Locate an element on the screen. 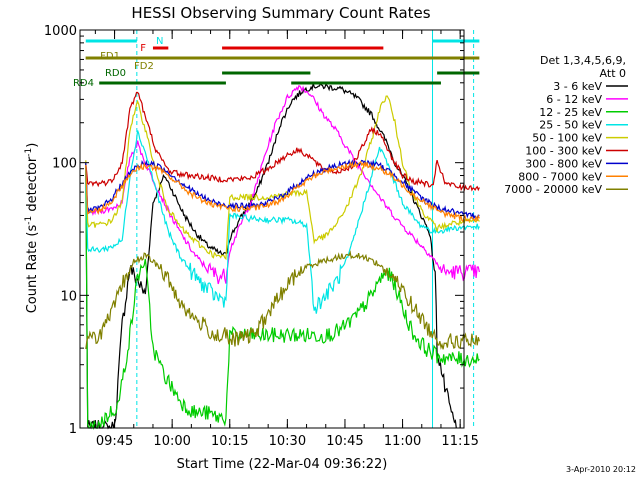 Image resolution: width=640 pixels, height=480 pixels. series-800-7000-kev is located at coordinates (282, 191).